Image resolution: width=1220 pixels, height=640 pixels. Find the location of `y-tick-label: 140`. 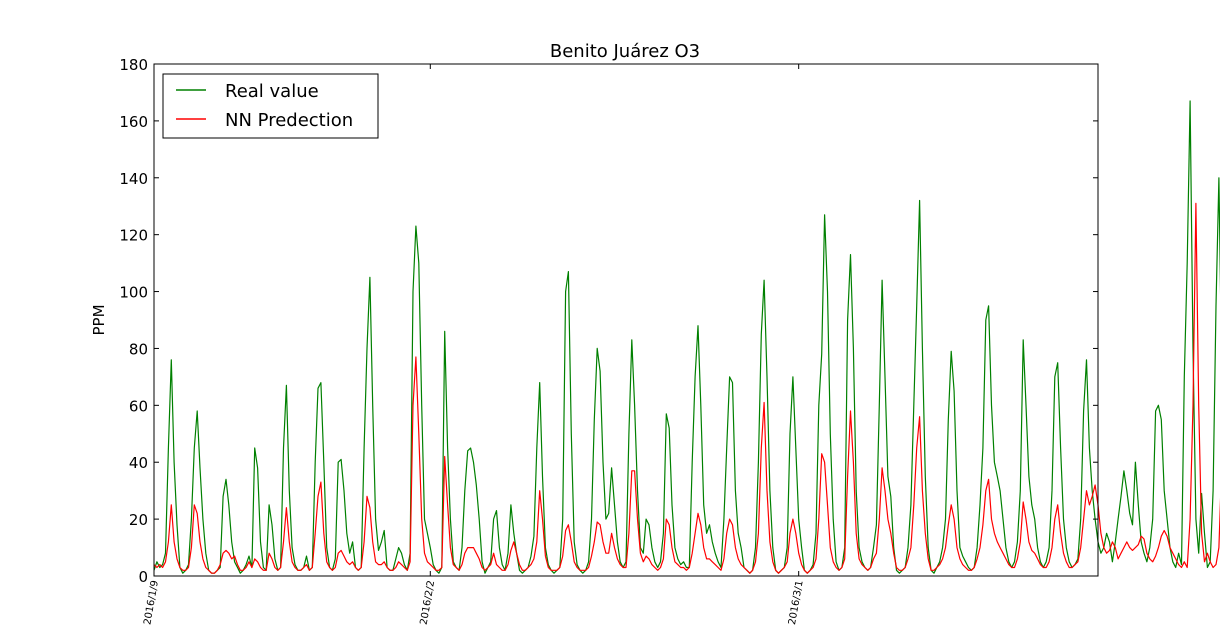

y-tick-label: 140 is located at coordinates (133, 179).